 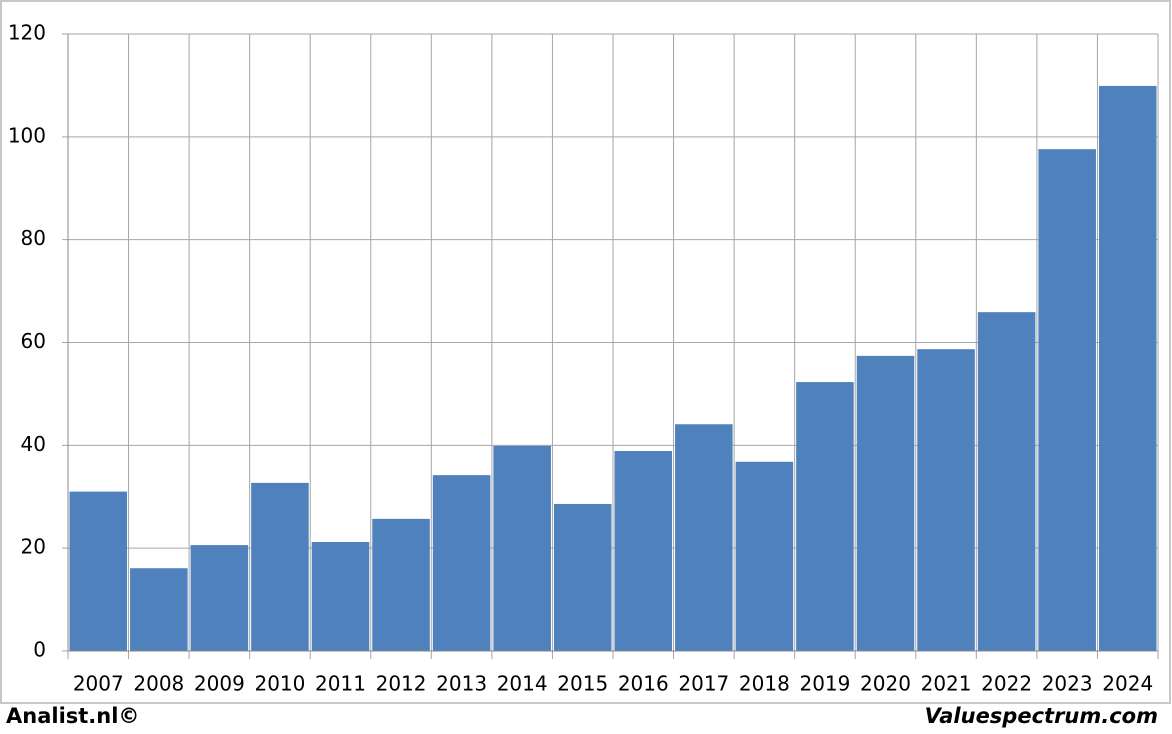 What do you see at coordinates (27, 135) in the screenshot?
I see `y-tick-label: 100` at bounding box center [27, 135].